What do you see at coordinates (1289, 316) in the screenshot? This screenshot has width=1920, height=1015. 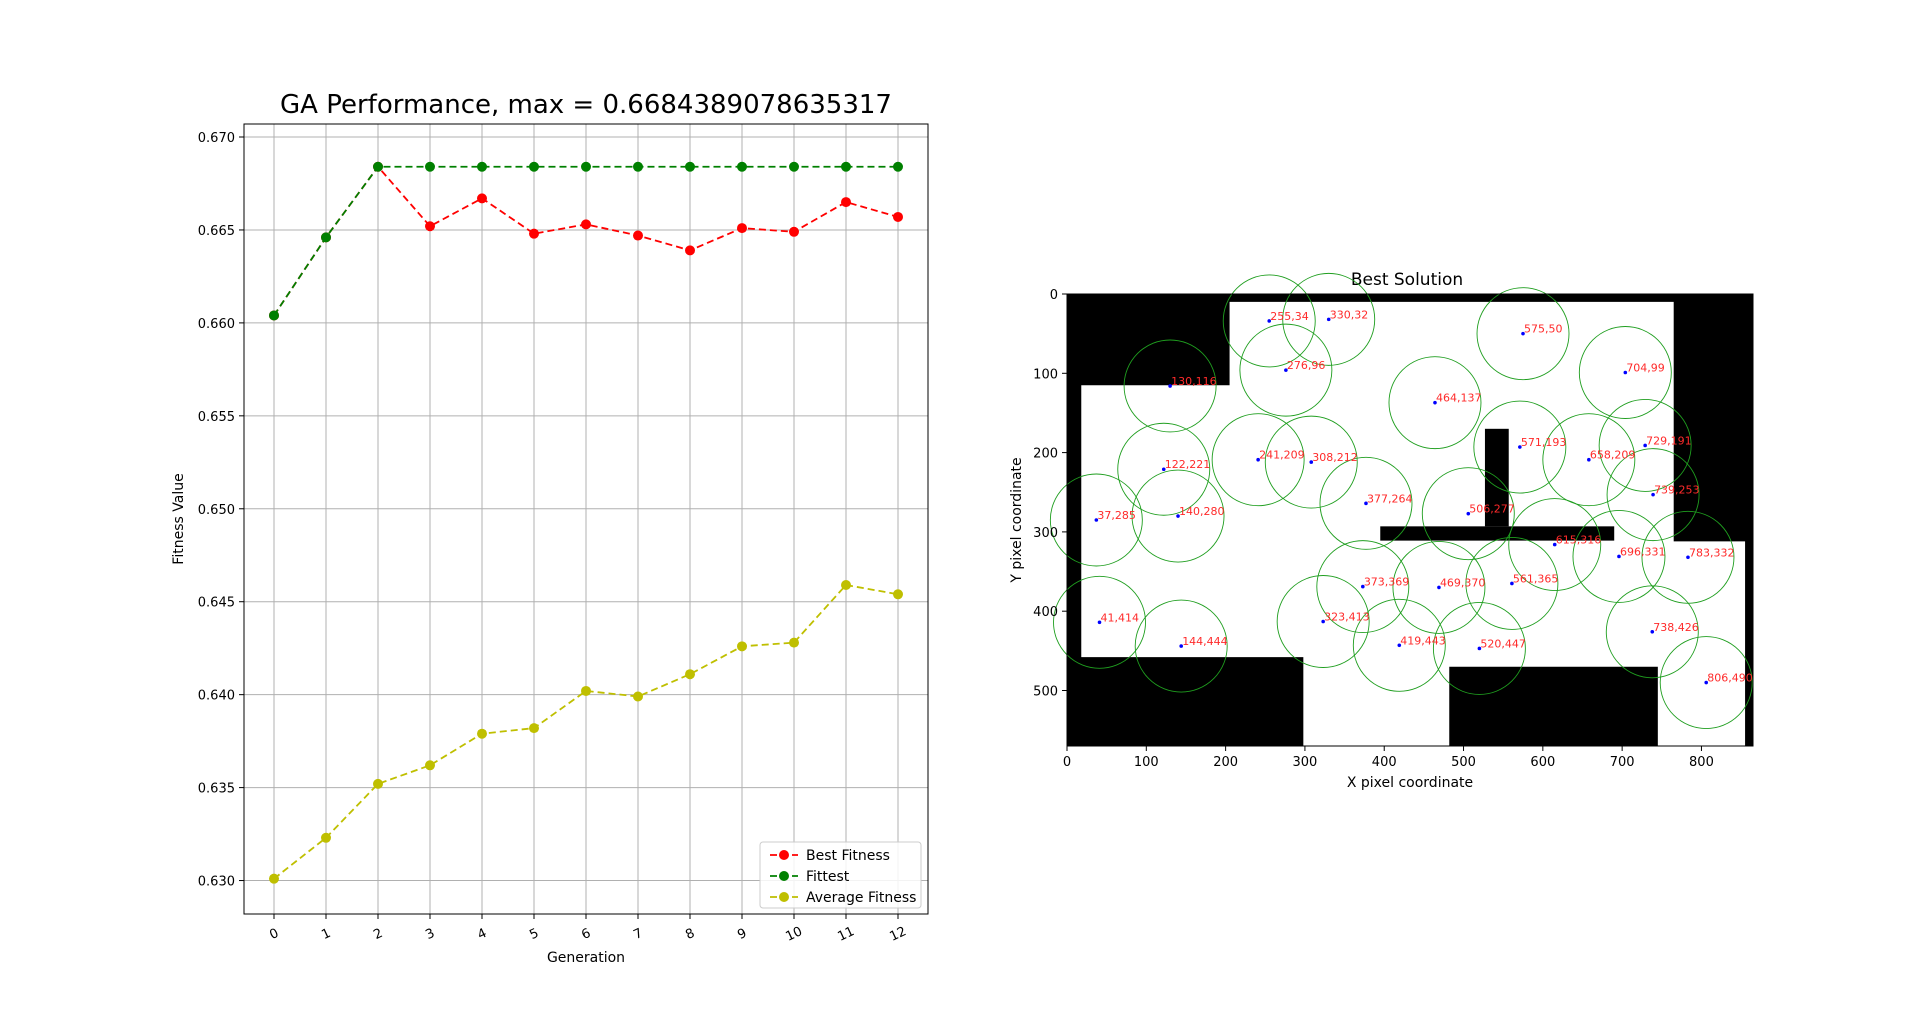 I see `point-label: 255,34` at bounding box center [1289, 316].